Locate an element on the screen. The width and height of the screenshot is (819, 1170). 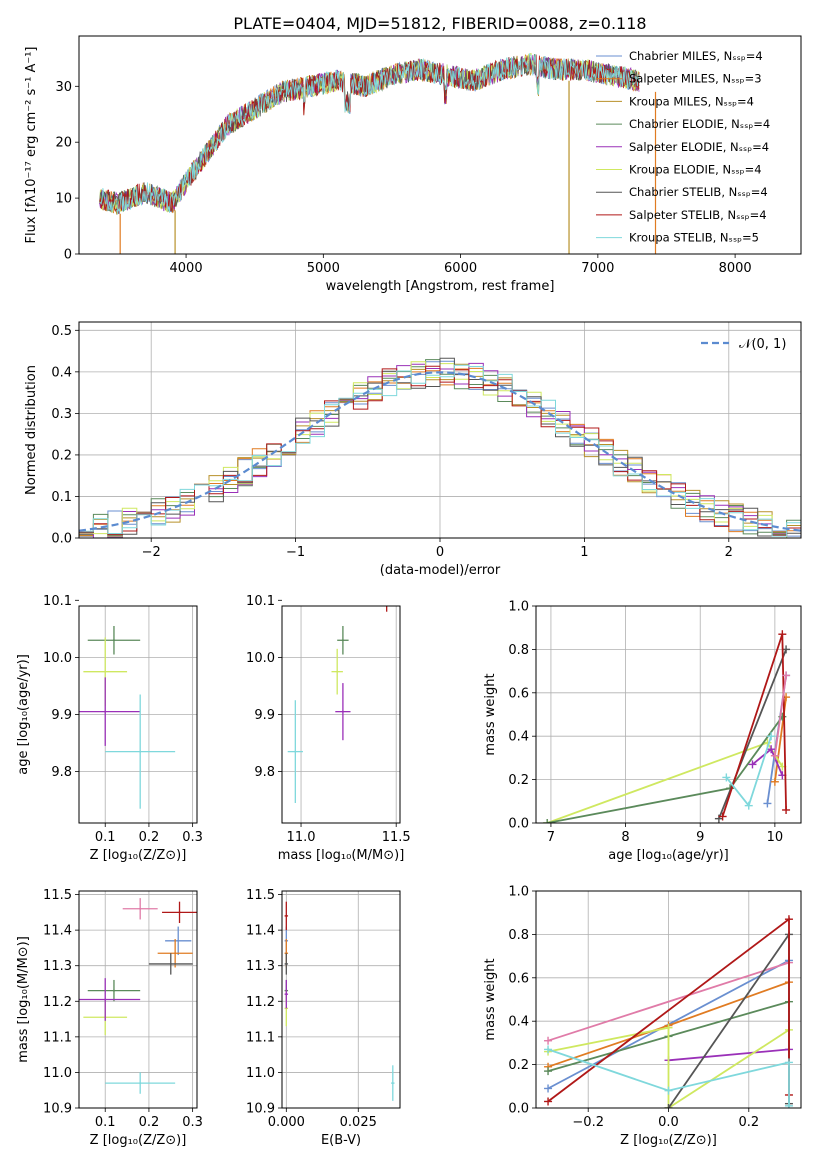
x-tick-label: 0.0 is located at coordinates (668, 1122).